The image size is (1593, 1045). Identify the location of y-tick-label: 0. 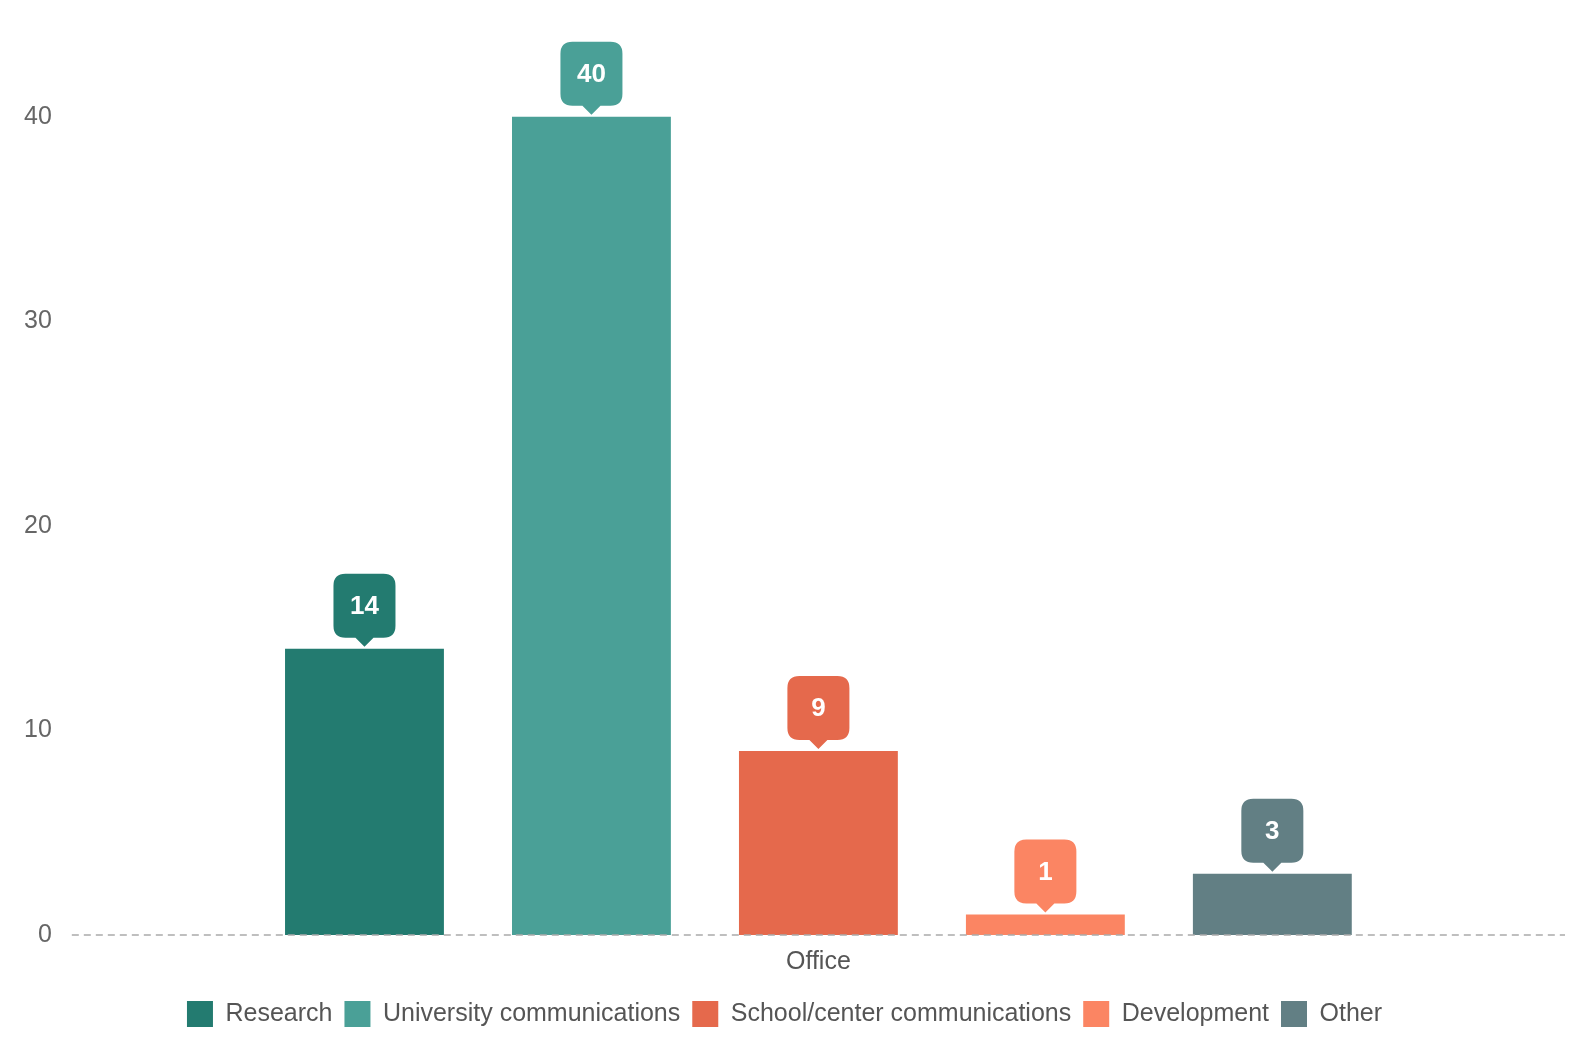
(44, 932).